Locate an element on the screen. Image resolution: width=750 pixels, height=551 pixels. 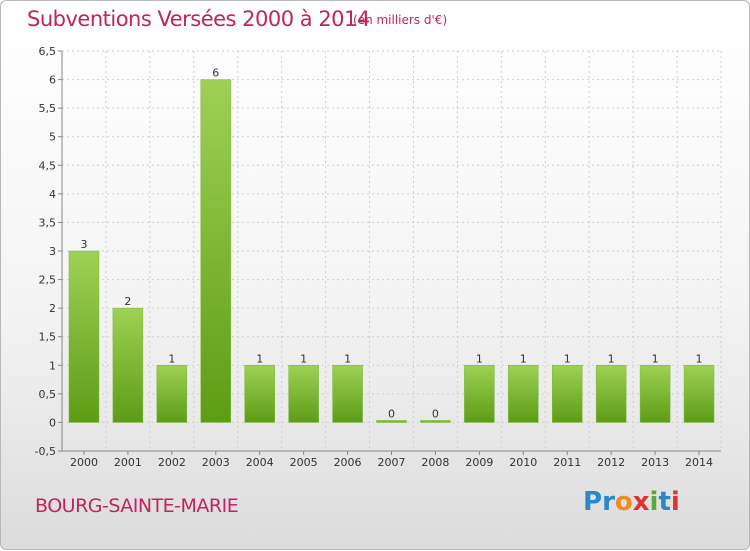
y-tick-label: 2,5 is located at coordinates (48, 280).